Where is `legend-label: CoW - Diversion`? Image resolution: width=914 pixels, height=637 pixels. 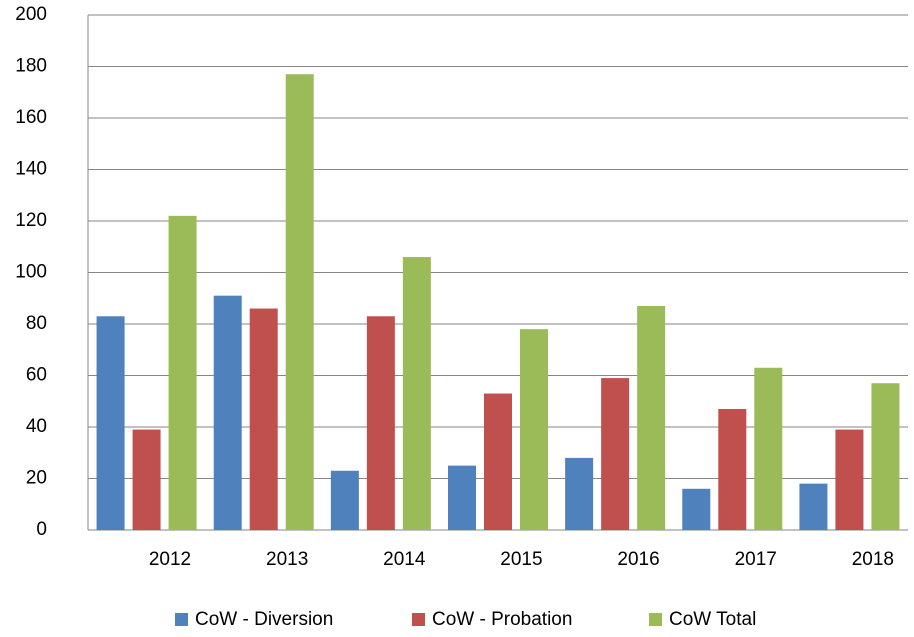 legend-label: CoW - Diversion is located at coordinates (264, 619).